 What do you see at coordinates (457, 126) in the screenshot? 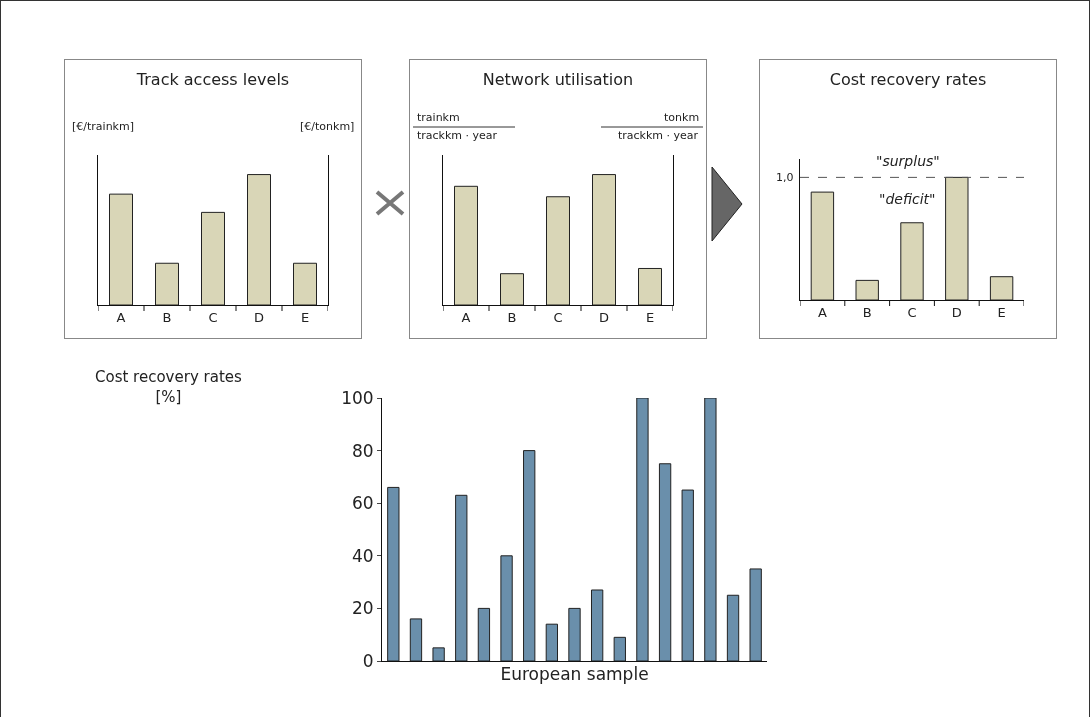
I see `y-axis-title: trainkm trackkm · year` at bounding box center [457, 126].